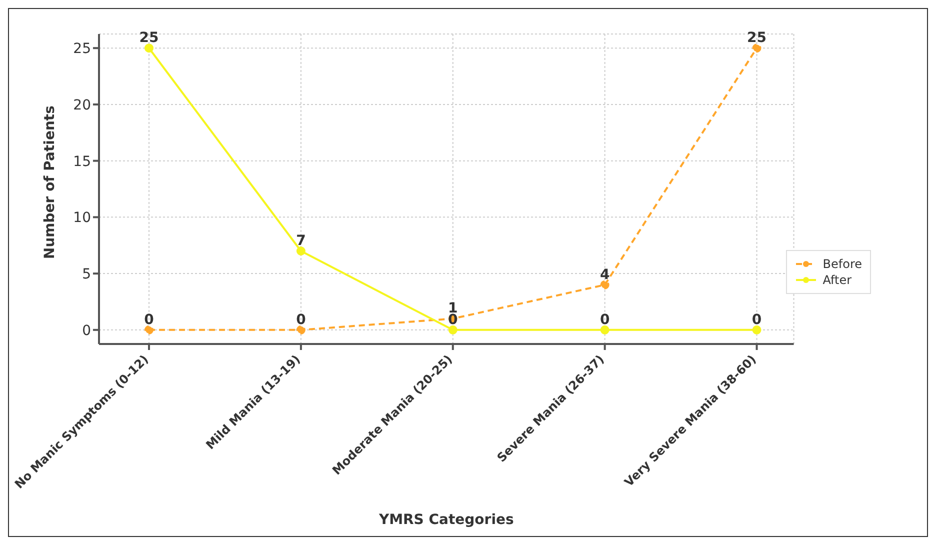 This screenshot has width=938, height=545. I want to click on y-axis-title: Number of Patients, so click(50, 182).